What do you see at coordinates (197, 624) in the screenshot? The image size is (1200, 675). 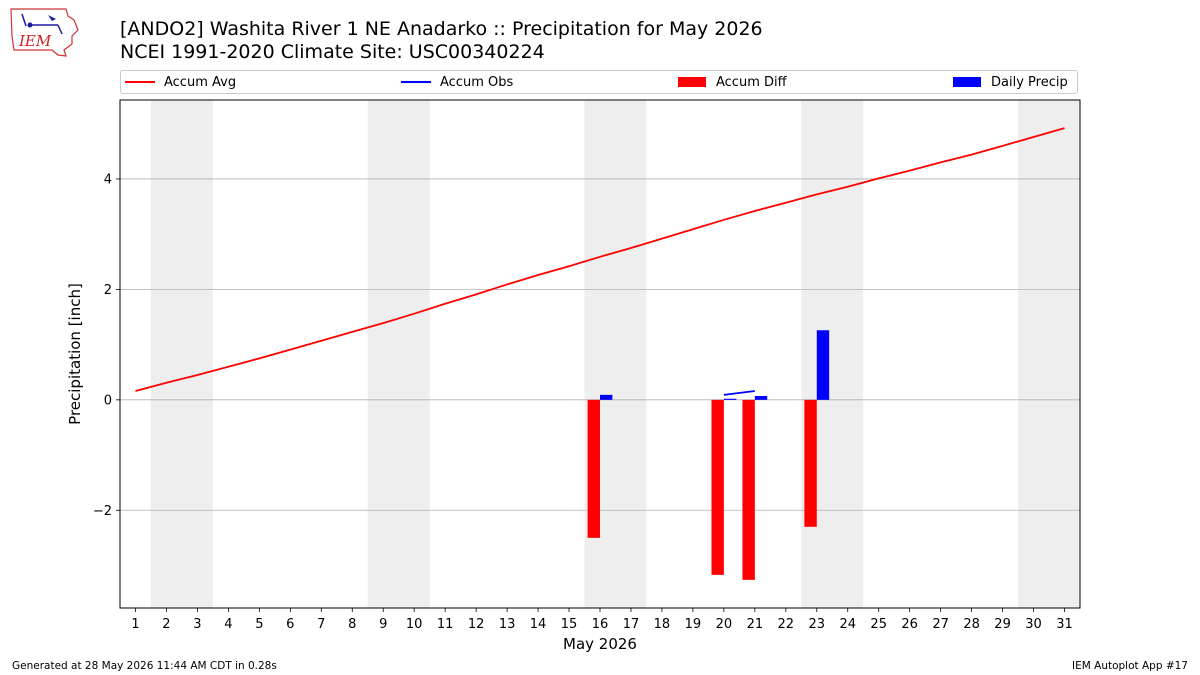 I see `x-tick-label-3: 3` at bounding box center [197, 624].